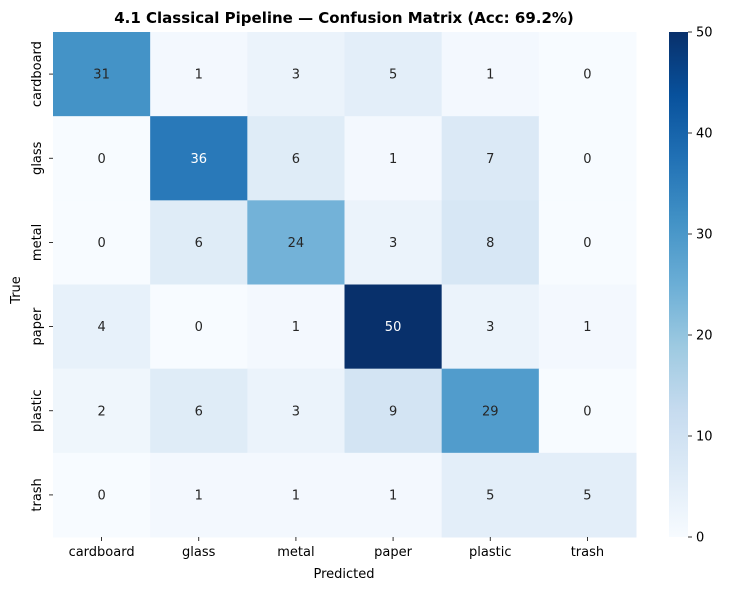  Describe the element at coordinates (37, 242) in the screenshot. I see `y-tick-label: metal` at that location.